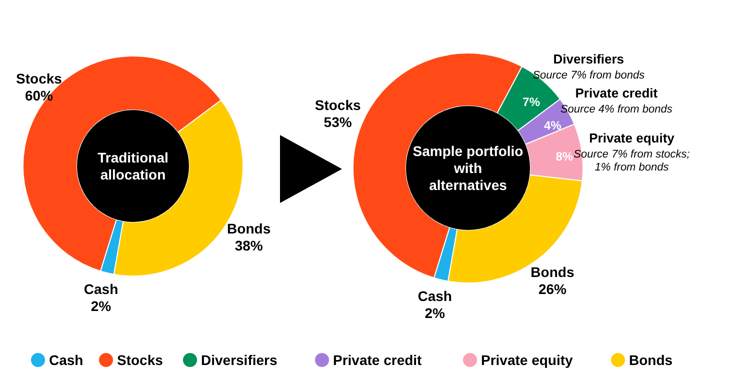 The width and height of the screenshot is (740, 387). What do you see at coordinates (565, 157) in the screenshot?
I see `data-label: 8%` at bounding box center [565, 157].